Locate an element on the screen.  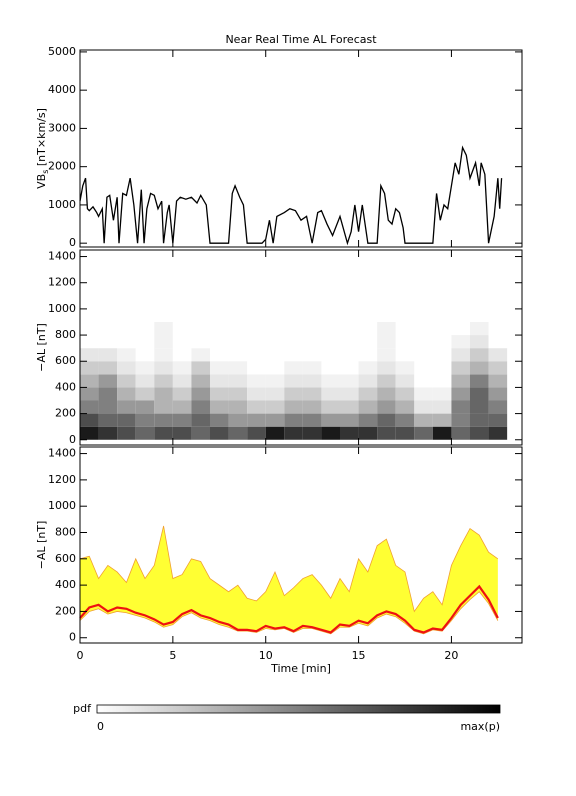
y-tick-label: 2000 is located at coordinates (62, 166).